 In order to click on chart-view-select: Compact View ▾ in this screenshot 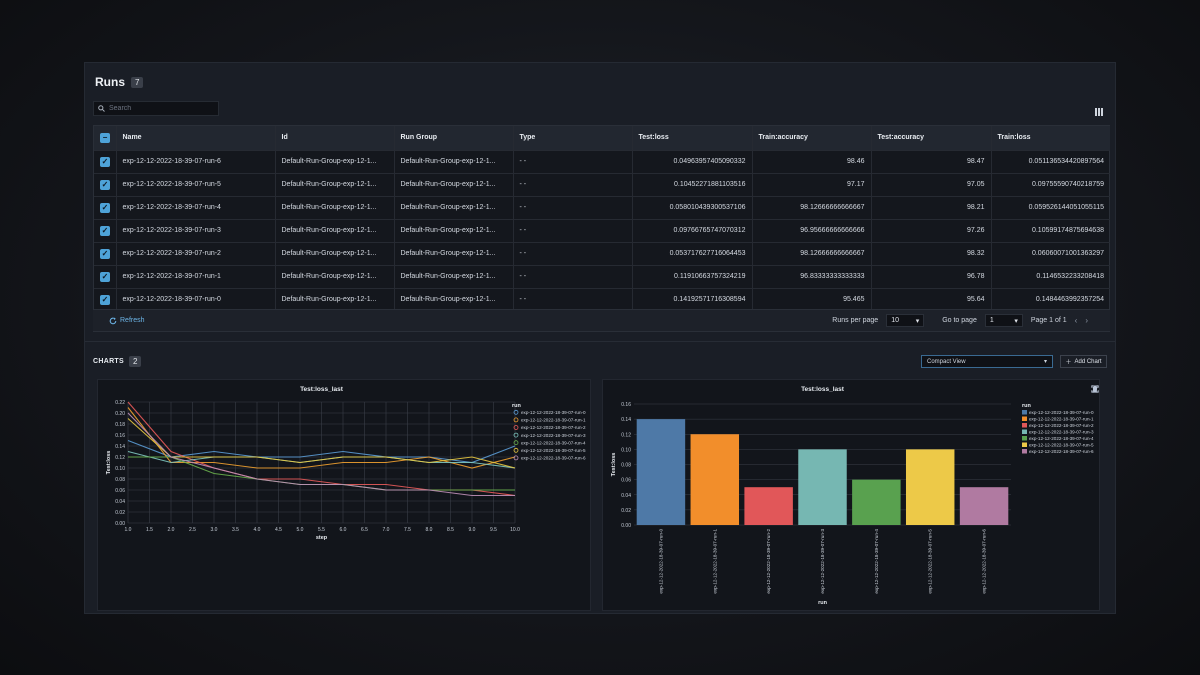, I will do `click(987, 361)`.